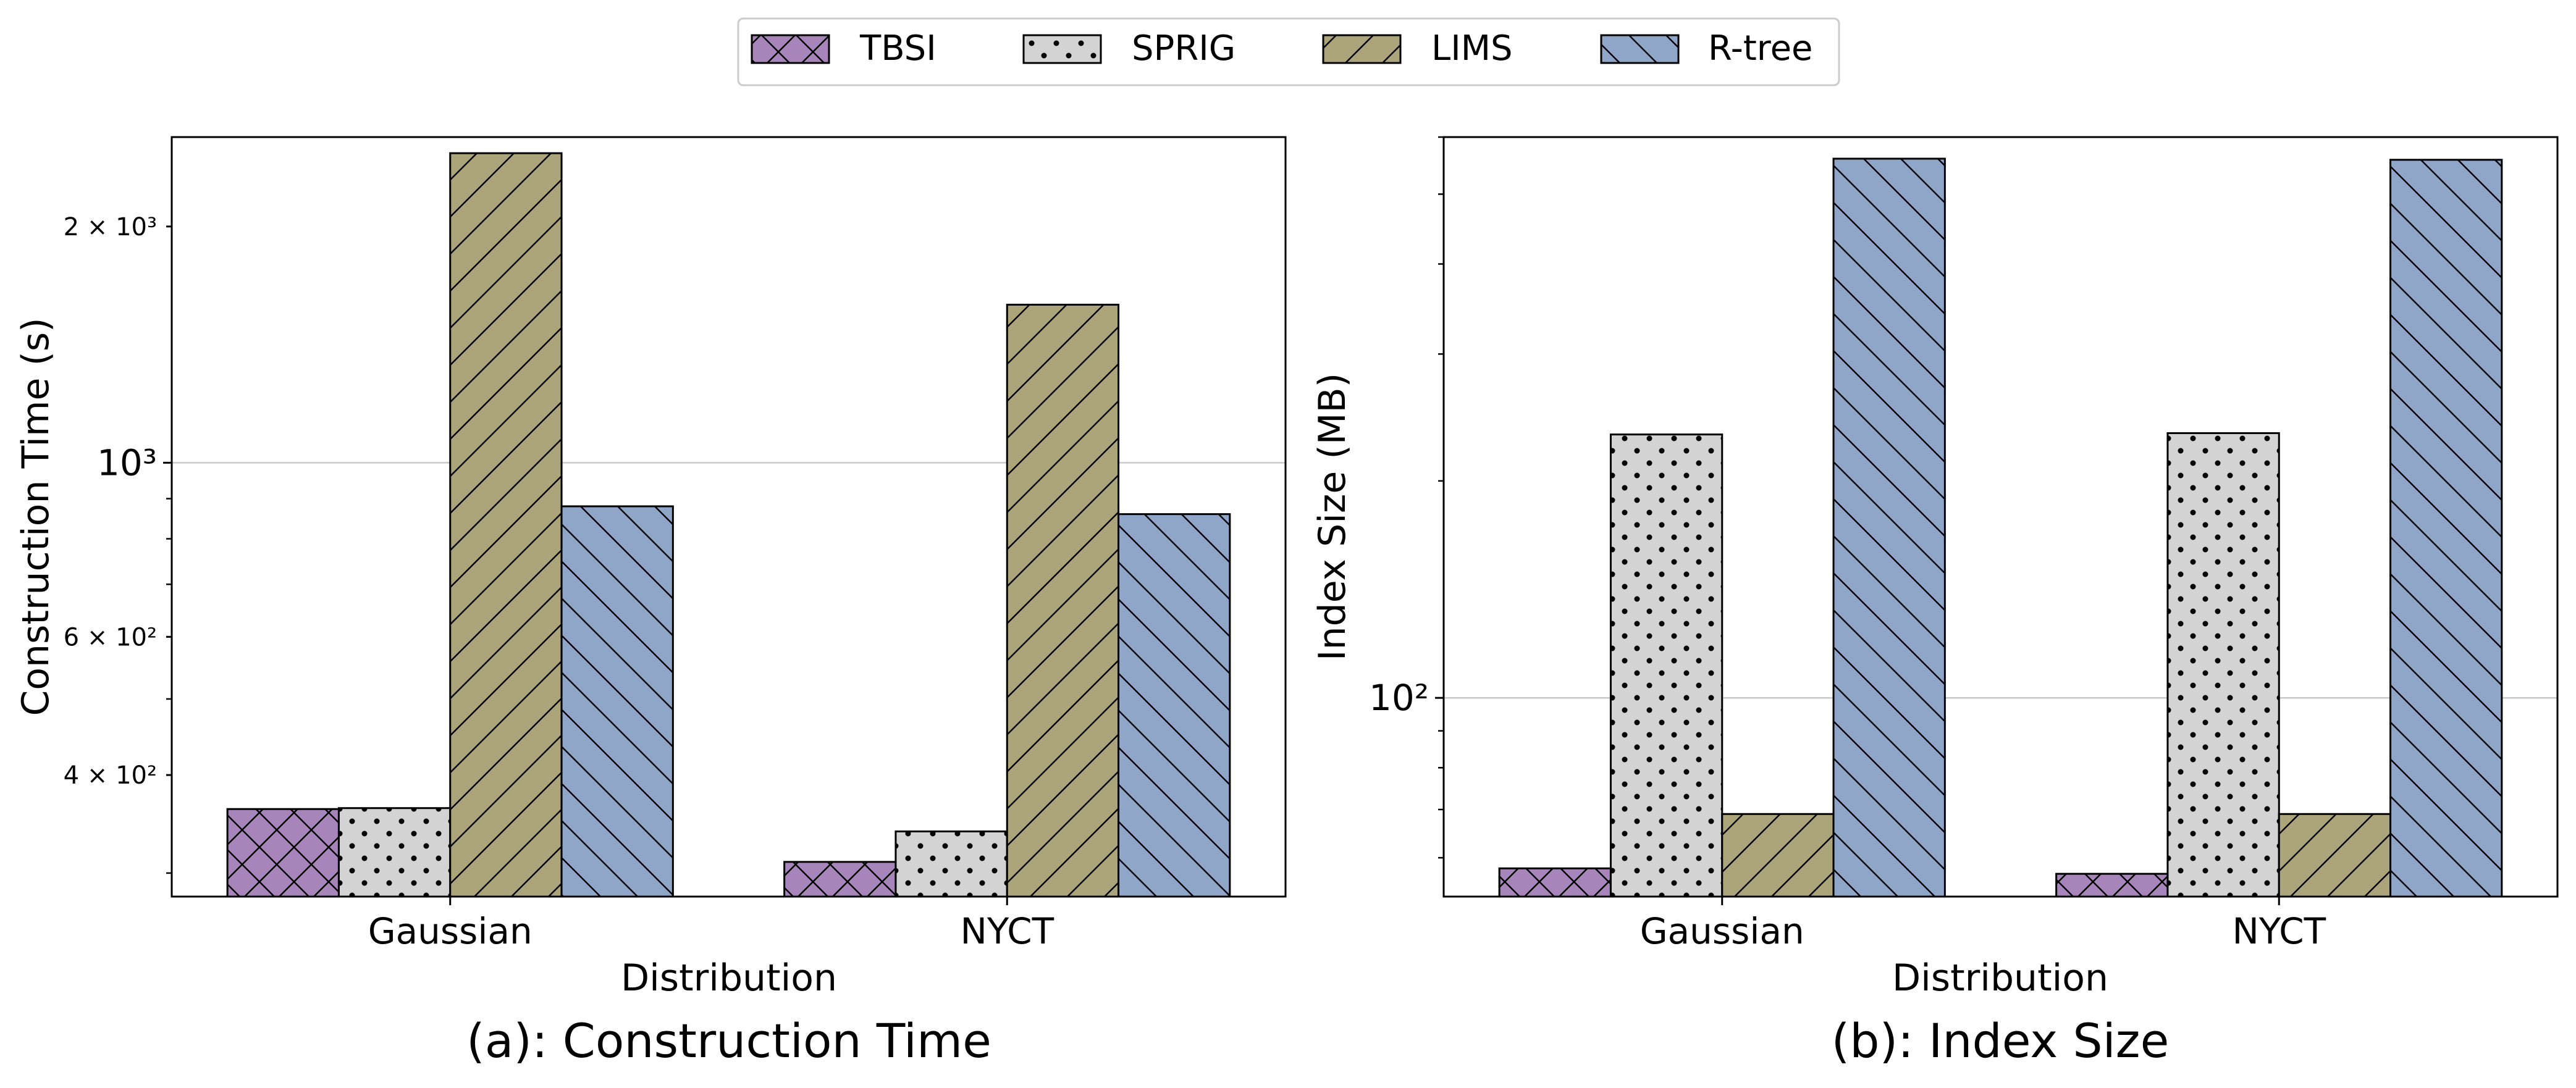 Image resolution: width=2576 pixels, height=1088 pixels. What do you see at coordinates (2000, 978) in the screenshot?
I see `chart-b-x-axis-label: Distribution` at bounding box center [2000, 978].